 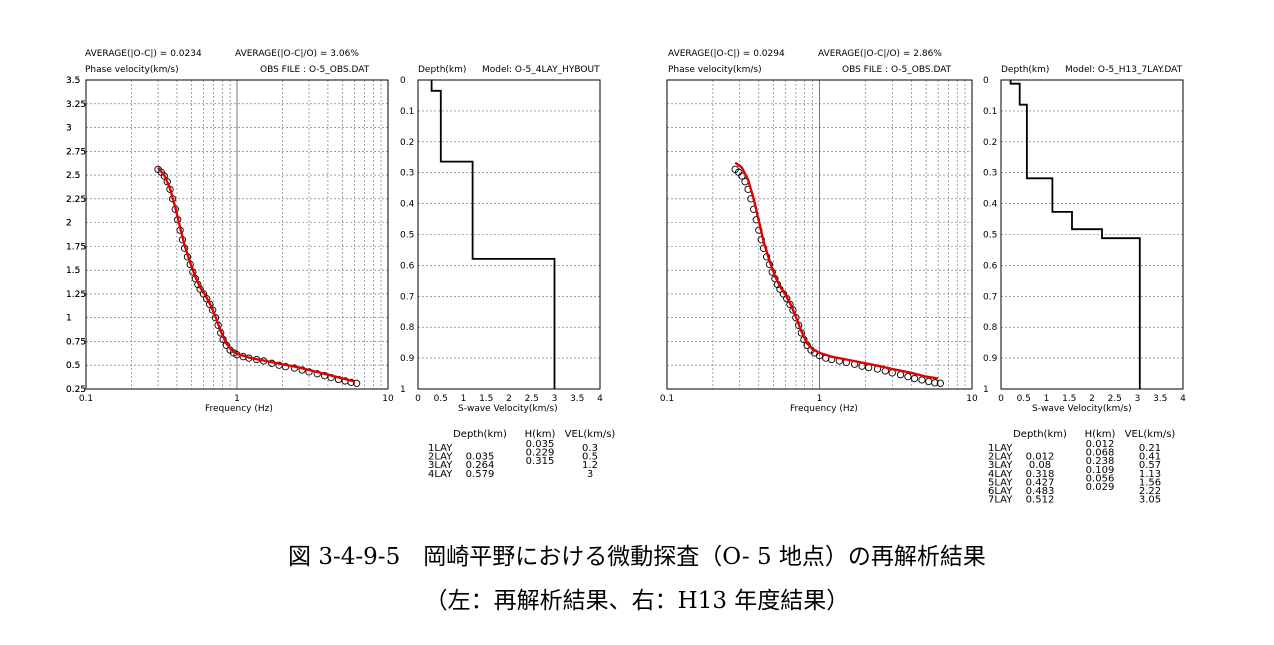 I want to click on y-tick-label: 0.9, so click(x=990, y=359).